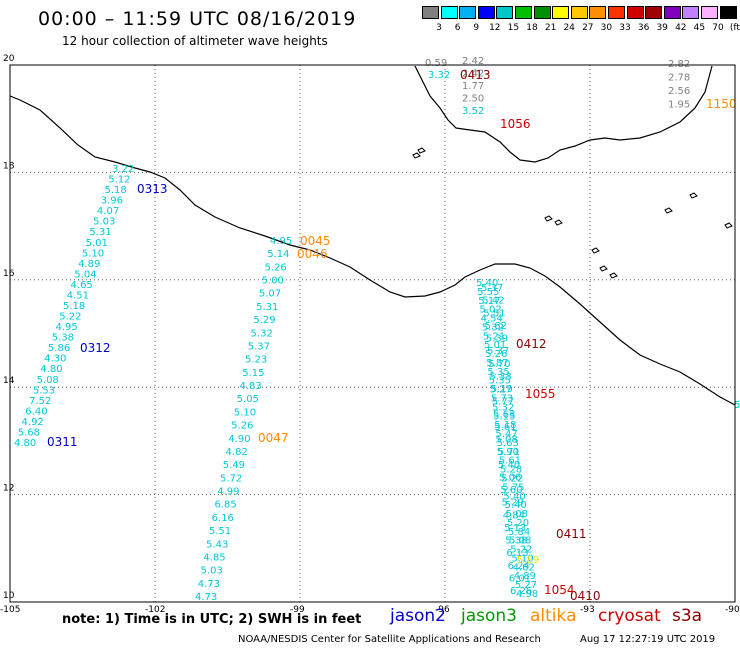 The width and height of the screenshot is (740, 650). I want to click on pass-time-label: 0312, so click(95, 348).